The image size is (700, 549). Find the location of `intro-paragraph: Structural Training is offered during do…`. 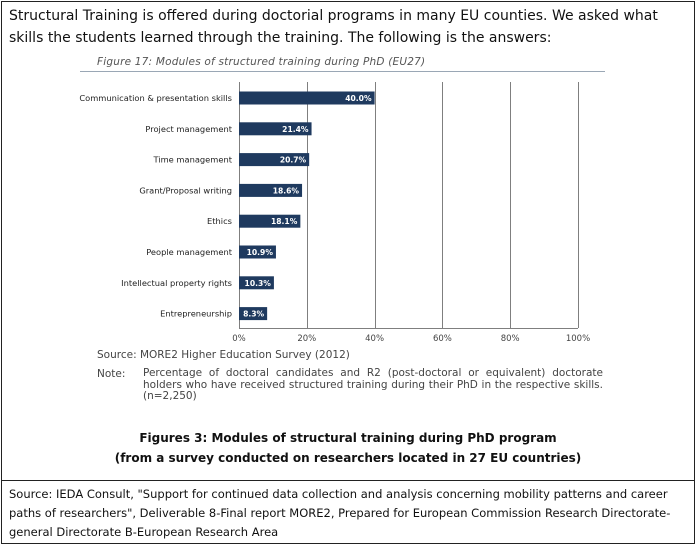

intro-paragraph: Structural Training is offered during do… is located at coordinates (333, 27).